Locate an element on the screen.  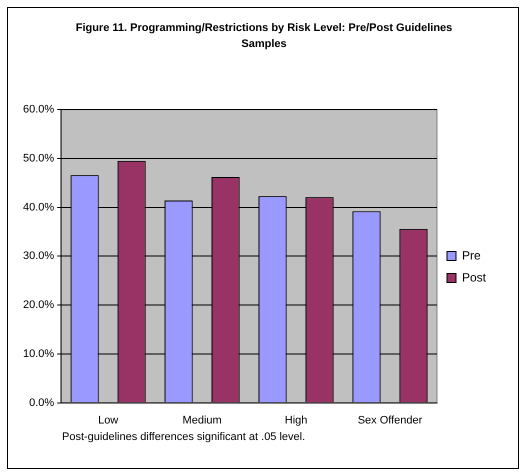
y-tick-label: 20.0% is located at coordinates (38, 305).